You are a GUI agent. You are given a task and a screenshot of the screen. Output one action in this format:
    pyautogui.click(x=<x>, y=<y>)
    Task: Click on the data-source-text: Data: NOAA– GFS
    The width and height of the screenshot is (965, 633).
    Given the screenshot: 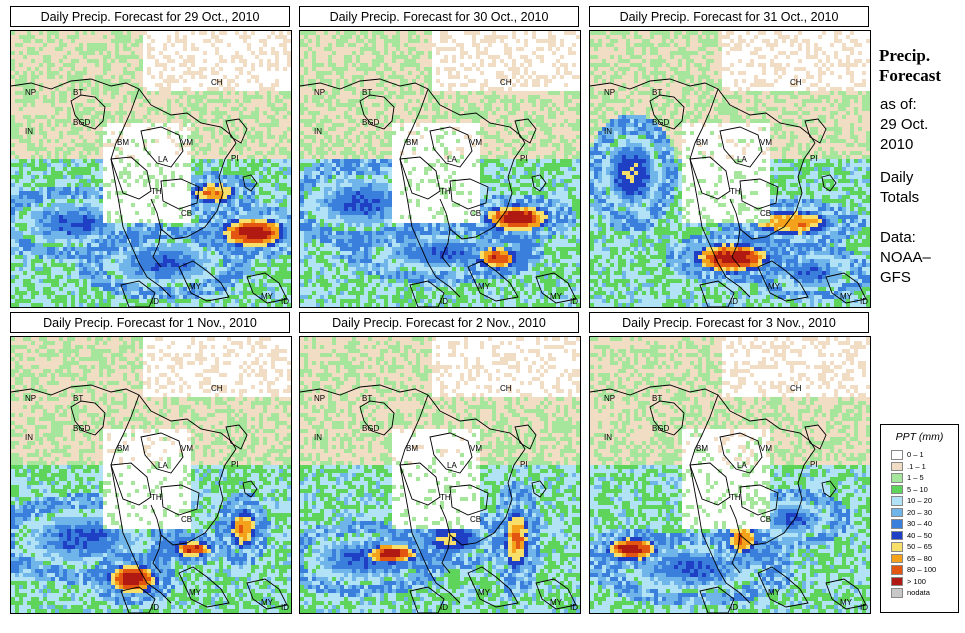 What is the action you would take?
    pyautogui.click(x=922, y=258)
    